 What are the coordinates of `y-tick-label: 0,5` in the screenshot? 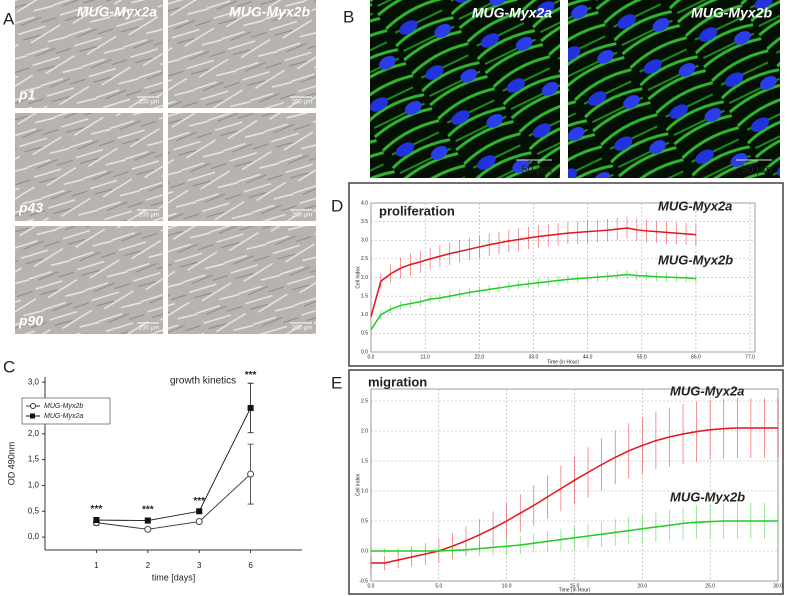 It's located at (34, 510).